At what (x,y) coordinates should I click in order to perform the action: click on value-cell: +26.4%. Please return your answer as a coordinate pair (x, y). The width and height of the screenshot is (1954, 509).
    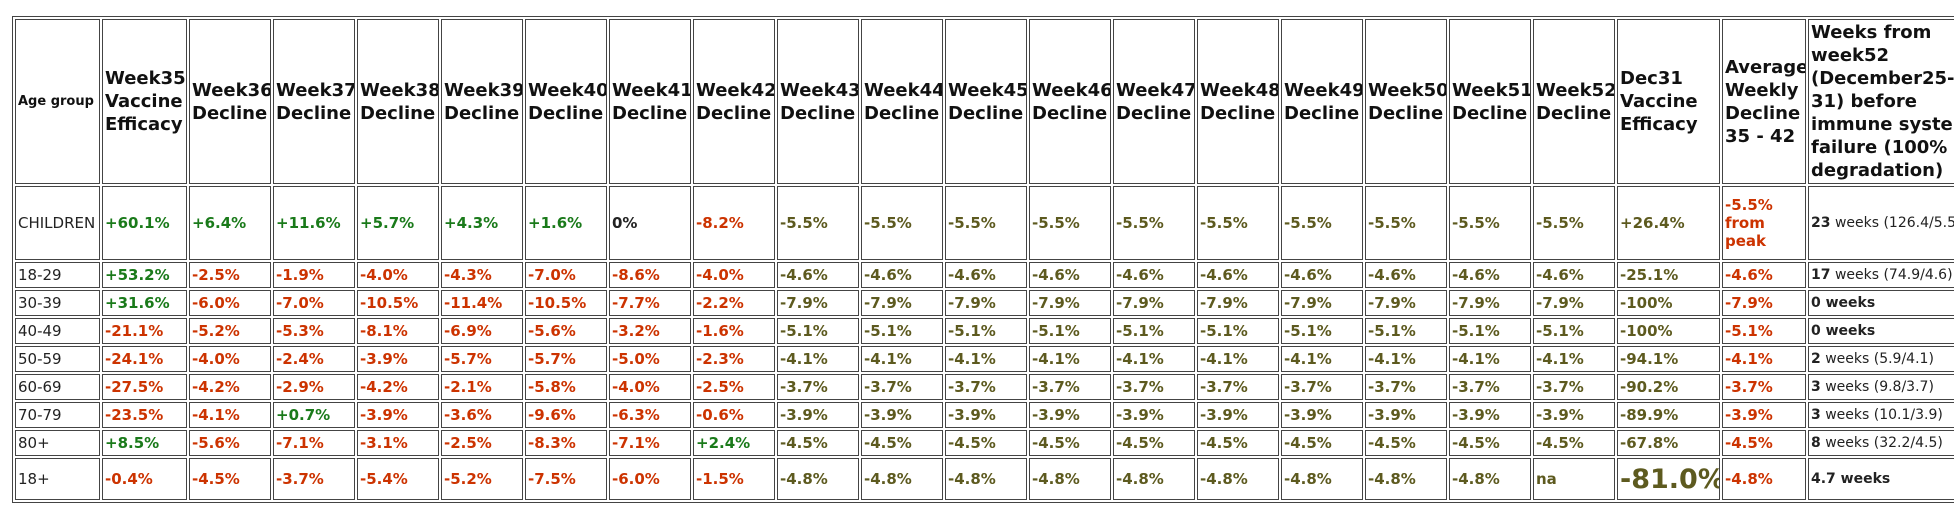
    Looking at the image, I should click on (1668, 223).